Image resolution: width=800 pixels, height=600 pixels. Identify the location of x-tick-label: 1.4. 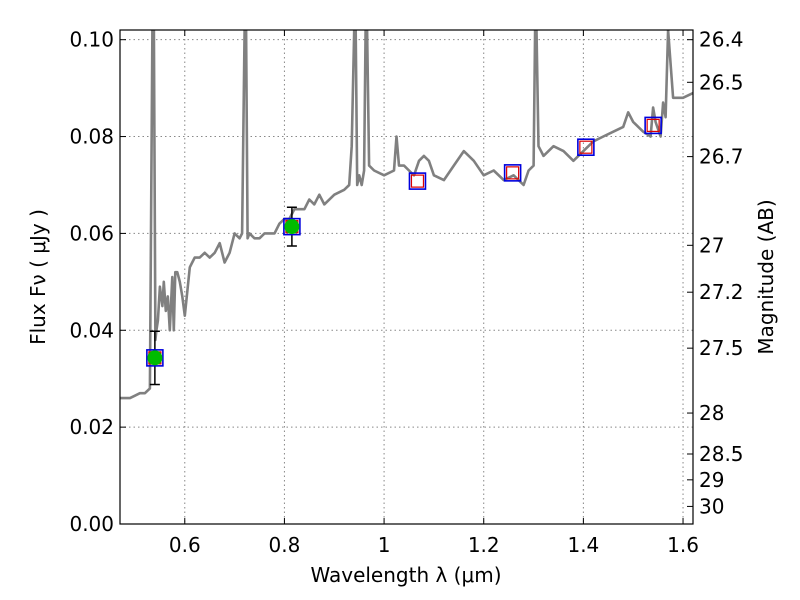
(583, 545).